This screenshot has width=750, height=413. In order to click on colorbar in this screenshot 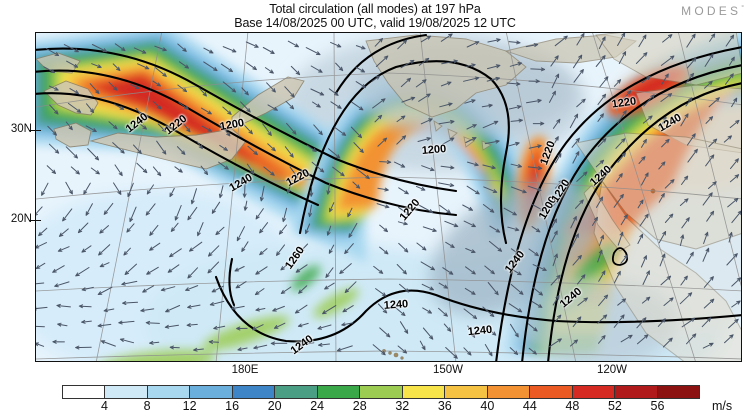, I will do `click(381, 392)`.